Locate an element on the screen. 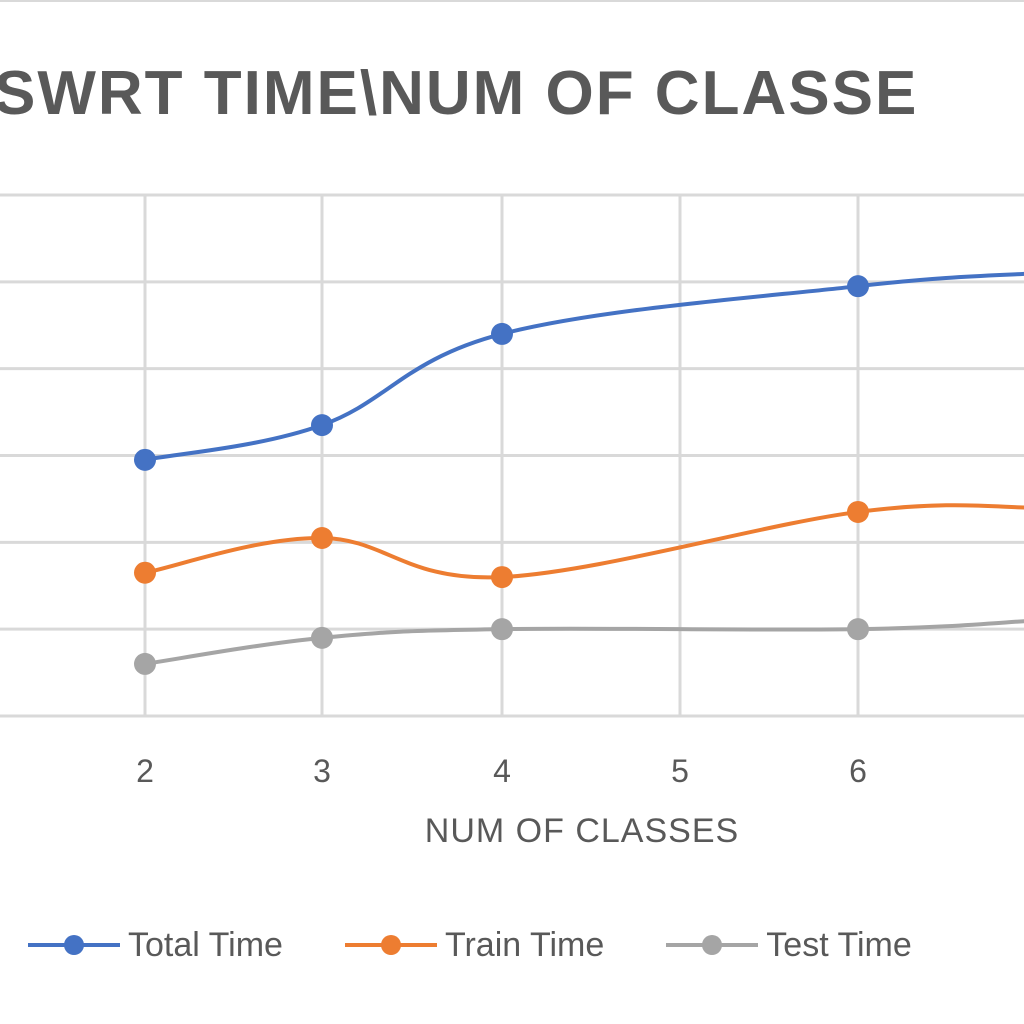 The width and height of the screenshot is (1024, 1024). x-tick-label: 6 is located at coordinates (858, 771).